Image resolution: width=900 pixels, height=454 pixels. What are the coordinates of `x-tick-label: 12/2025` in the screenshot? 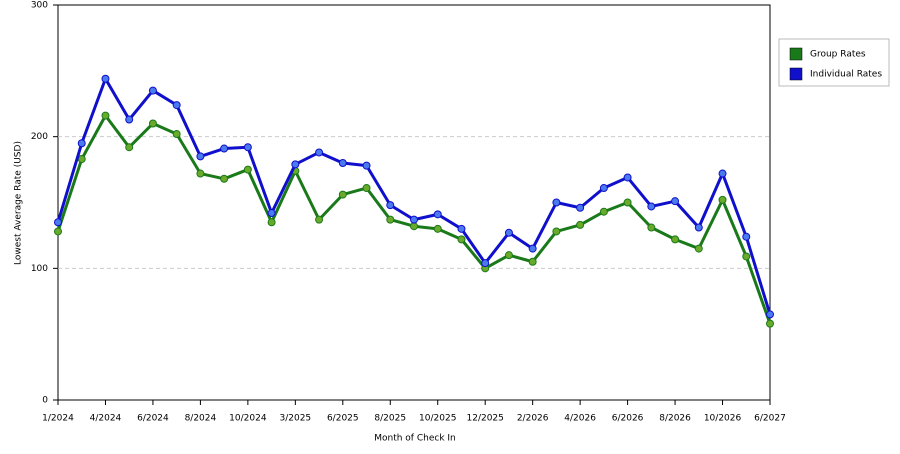 It's located at (485, 419).